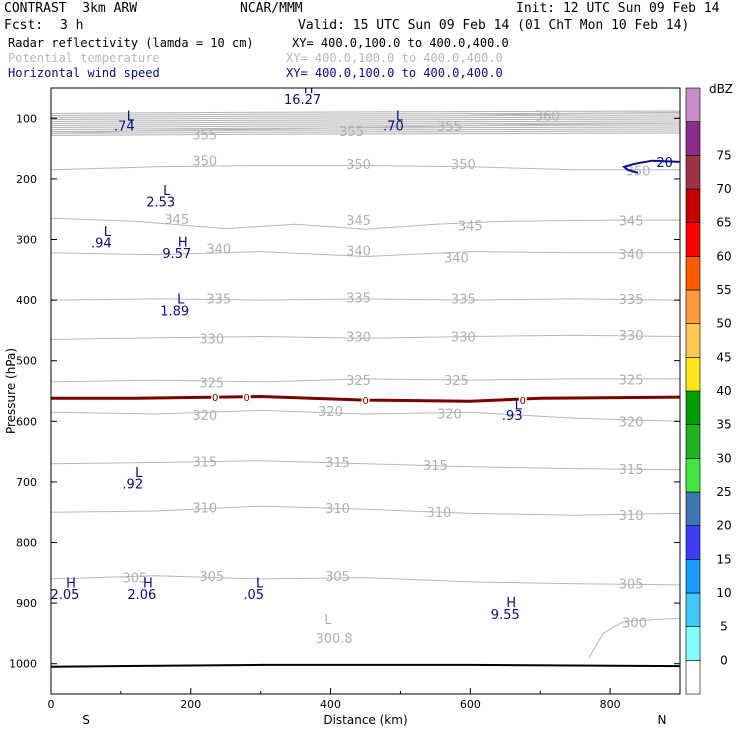 The width and height of the screenshot is (740, 740). What do you see at coordinates (723, 559) in the screenshot?
I see `colorbar-label: 15` at bounding box center [723, 559].